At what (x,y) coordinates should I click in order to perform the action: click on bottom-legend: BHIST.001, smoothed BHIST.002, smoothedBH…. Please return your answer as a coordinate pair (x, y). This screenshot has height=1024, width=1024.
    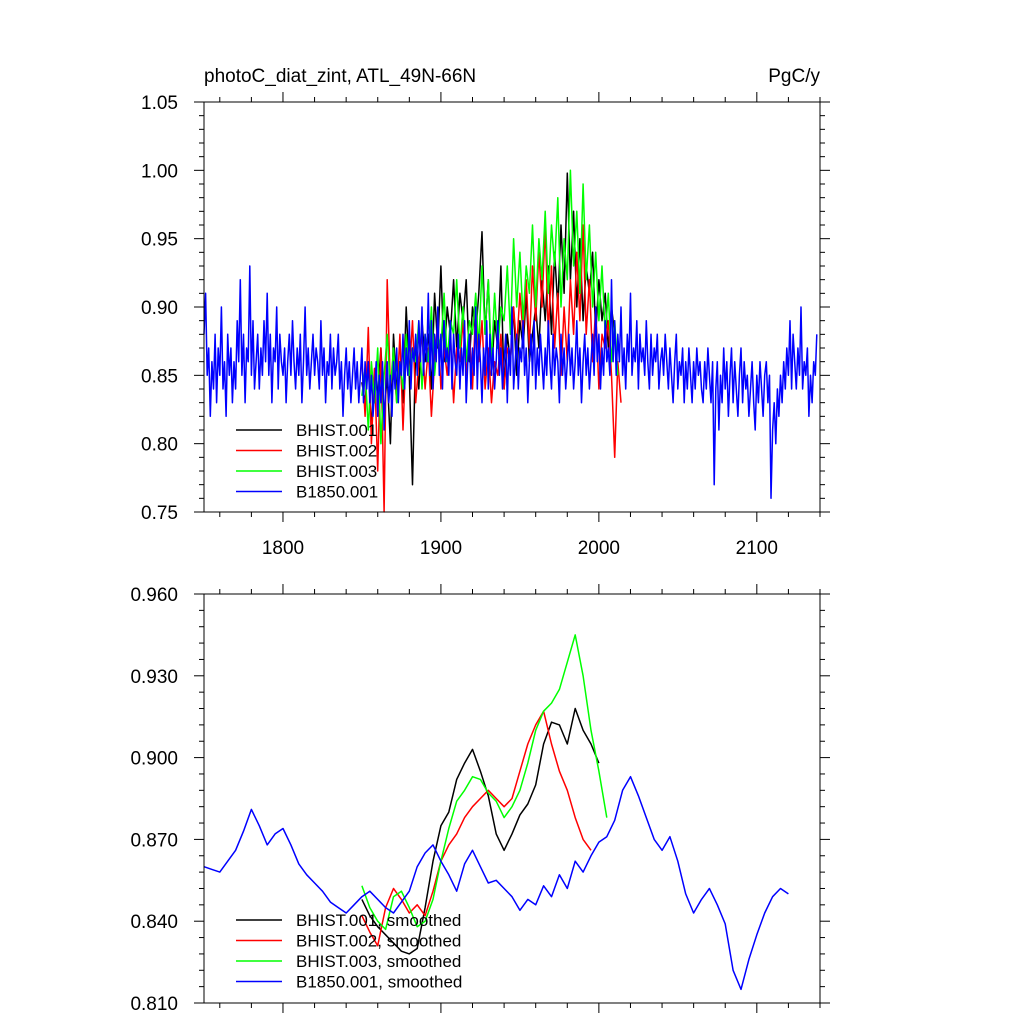
    Looking at the image, I should click on (349, 951).